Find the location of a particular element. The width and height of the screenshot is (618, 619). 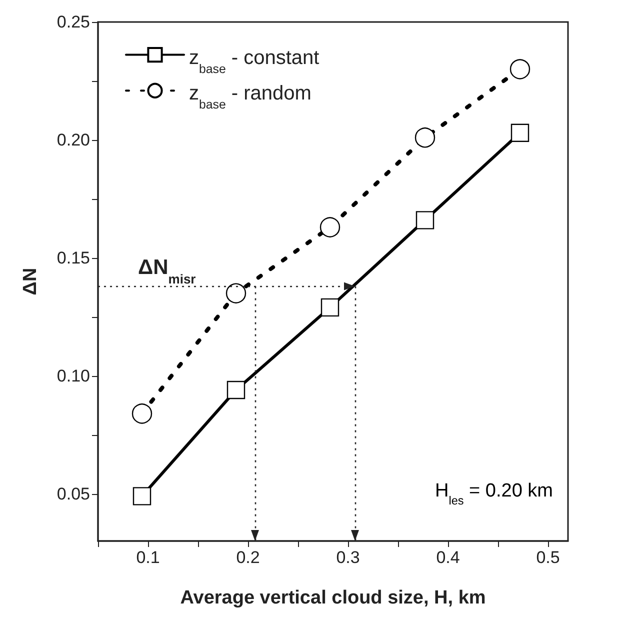

x-tick-label: 0.1 is located at coordinates (148, 557).